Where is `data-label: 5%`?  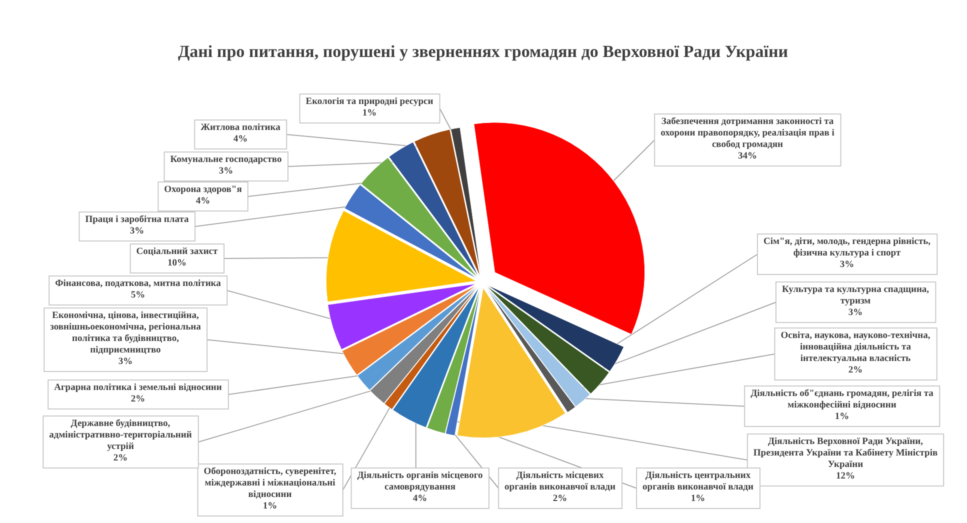 data-label: 5% is located at coordinates (138, 295).